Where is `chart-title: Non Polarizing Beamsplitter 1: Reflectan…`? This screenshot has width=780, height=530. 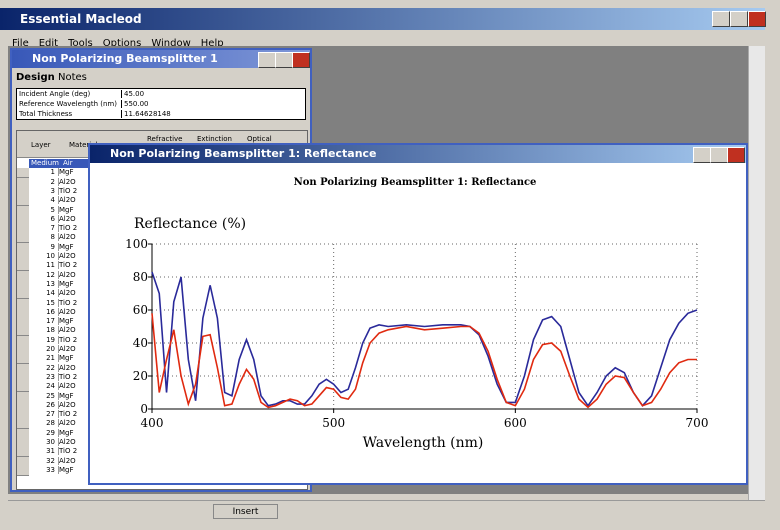 chart-title: Non Polarizing Beamsplitter 1: Reflectan… is located at coordinates (415, 182).